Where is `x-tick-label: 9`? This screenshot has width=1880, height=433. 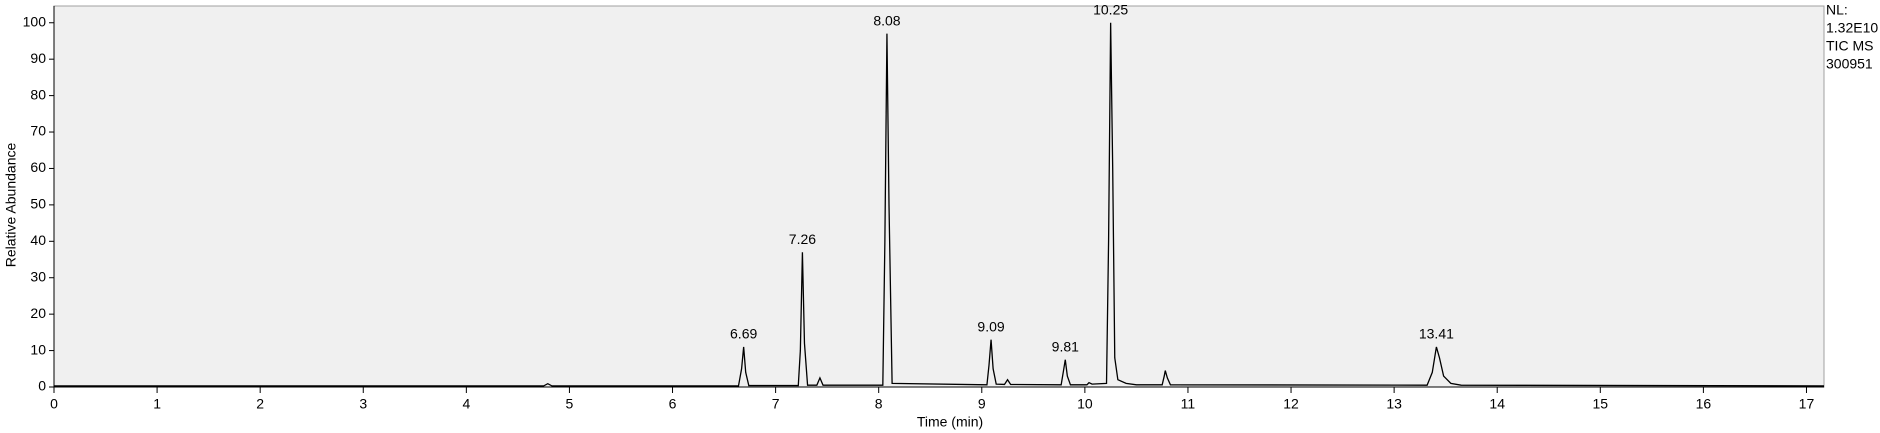
x-tick-label: 9 is located at coordinates (982, 404).